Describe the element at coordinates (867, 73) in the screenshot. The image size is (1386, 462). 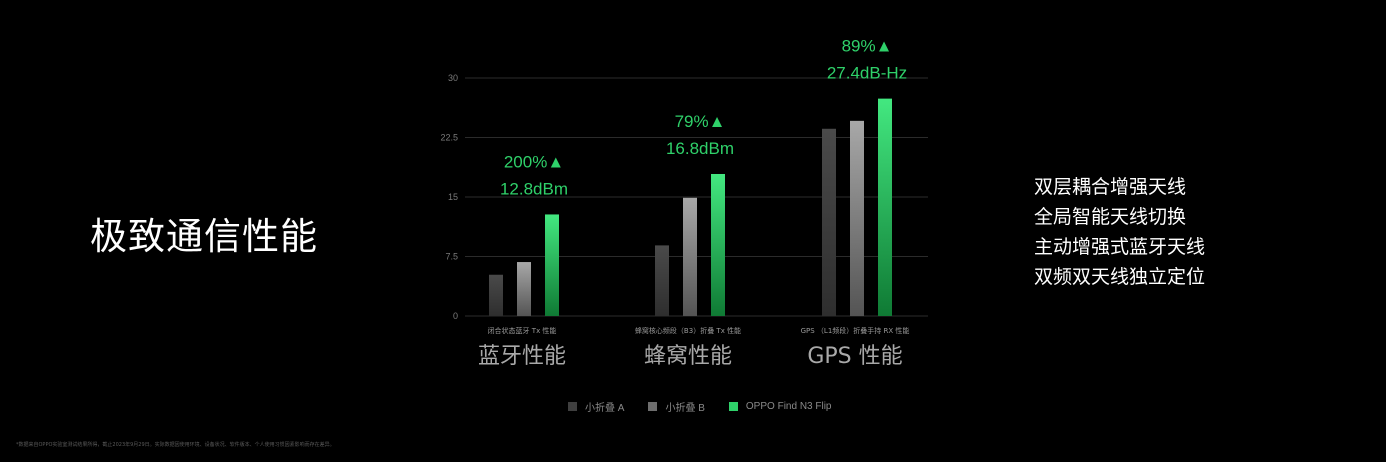
I see `annotation-value: 27.4dB-Hz` at that location.